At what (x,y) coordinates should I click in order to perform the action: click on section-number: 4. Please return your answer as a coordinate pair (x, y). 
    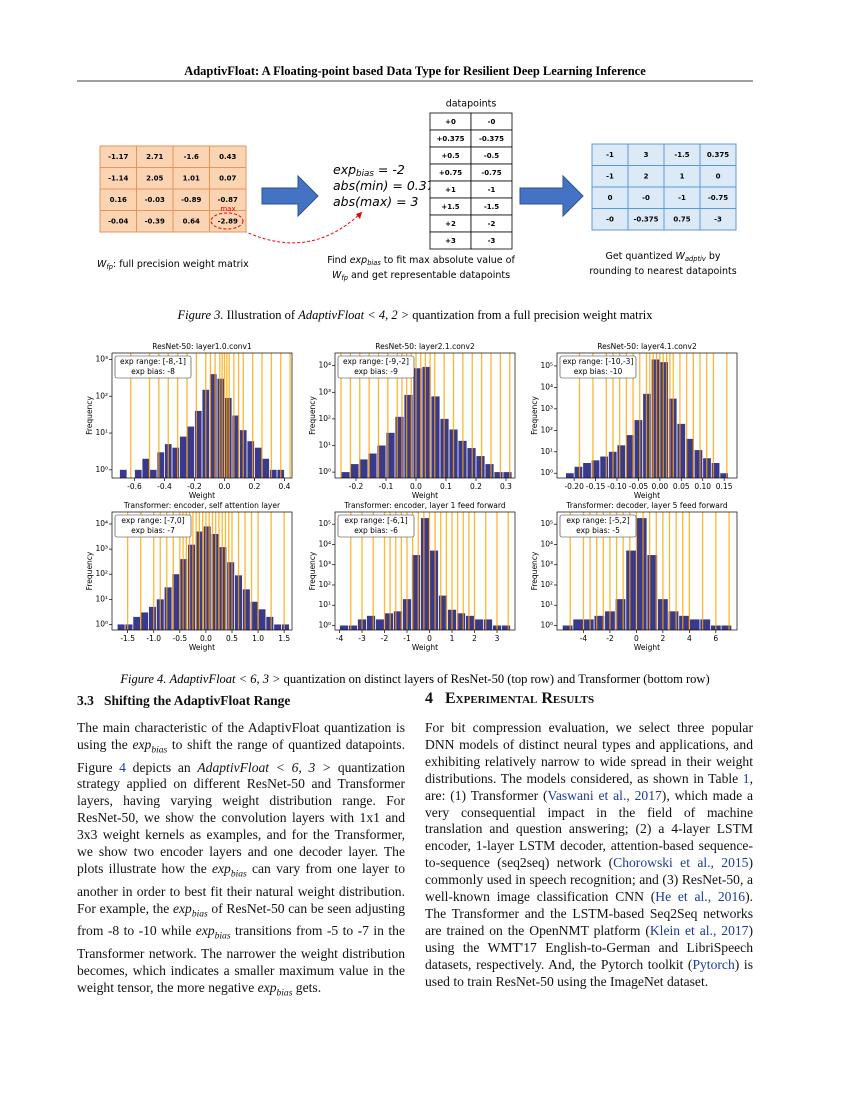
    Looking at the image, I should click on (429, 698).